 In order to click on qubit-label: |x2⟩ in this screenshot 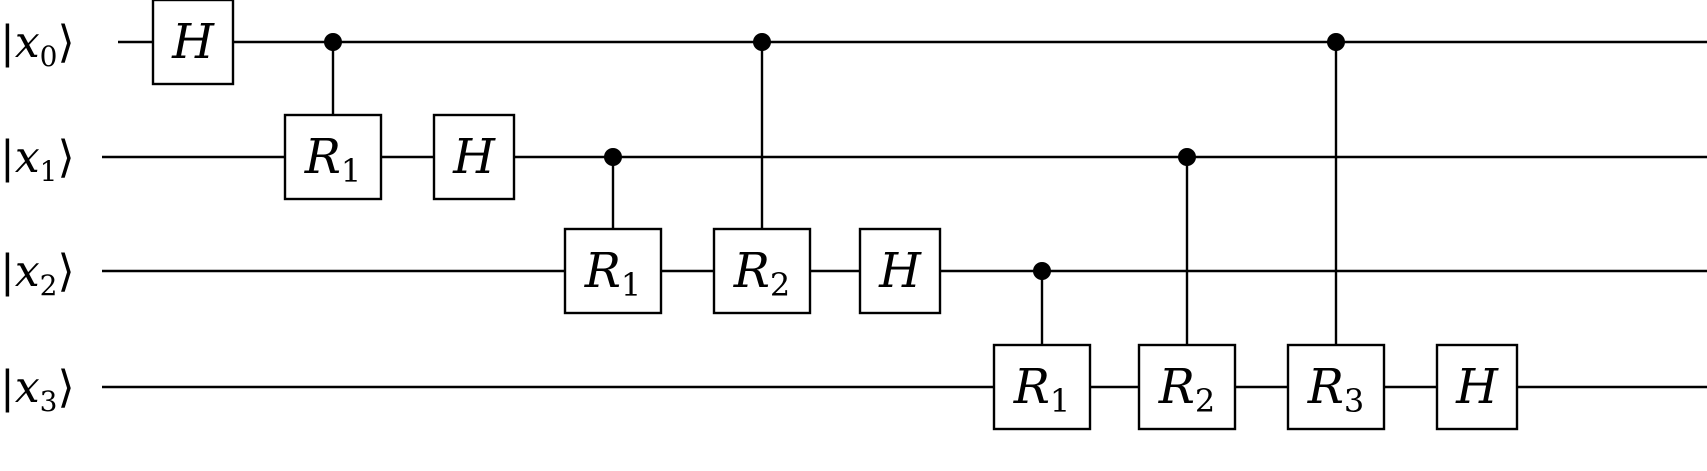, I will do `click(37, 274)`.